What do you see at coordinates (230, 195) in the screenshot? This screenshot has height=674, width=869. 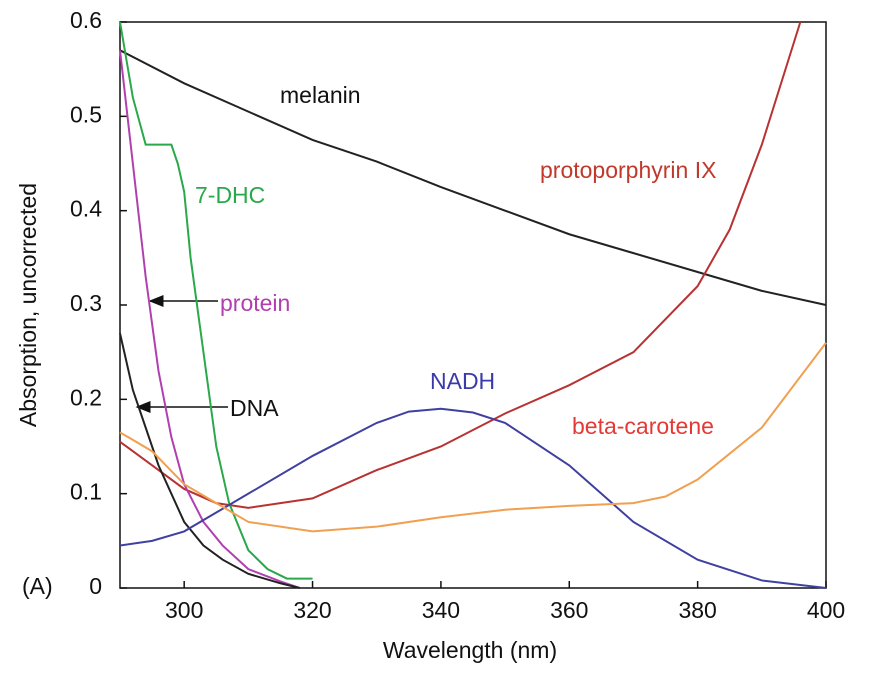 I see `series-label: 7-DHC` at bounding box center [230, 195].